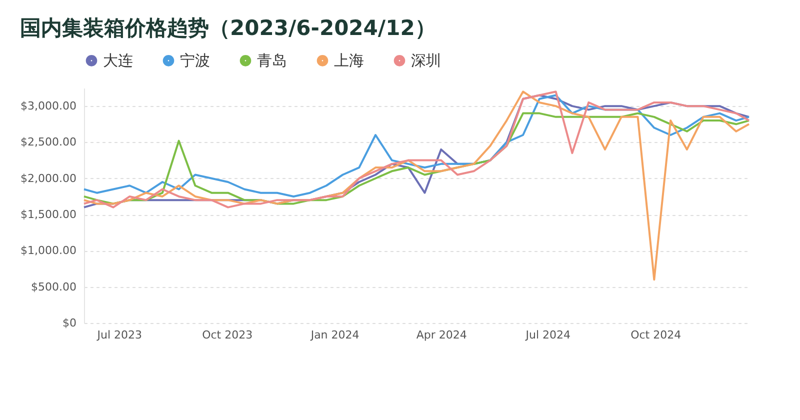 The width and height of the screenshot is (800, 420). What do you see at coordinates (441, 335) in the screenshot?
I see `x-tick-label: Apr 2024` at bounding box center [441, 335].